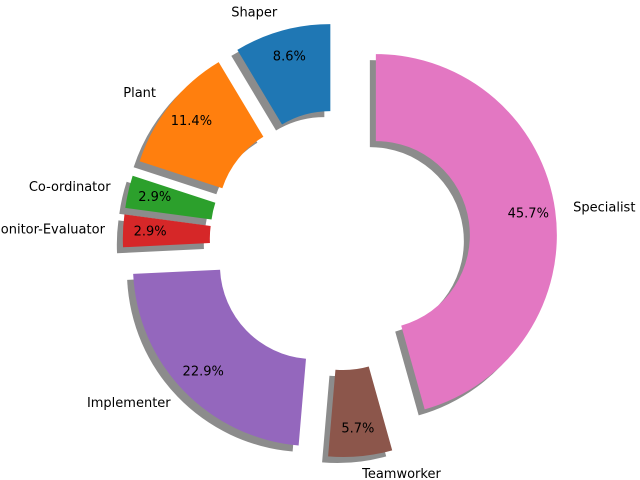 The width and height of the screenshot is (640, 480). Describe the element at coordinates (53, 230) in the screenshot. I see `category-label-monitor-evaluator: Monitor-Evaluator` at that location.